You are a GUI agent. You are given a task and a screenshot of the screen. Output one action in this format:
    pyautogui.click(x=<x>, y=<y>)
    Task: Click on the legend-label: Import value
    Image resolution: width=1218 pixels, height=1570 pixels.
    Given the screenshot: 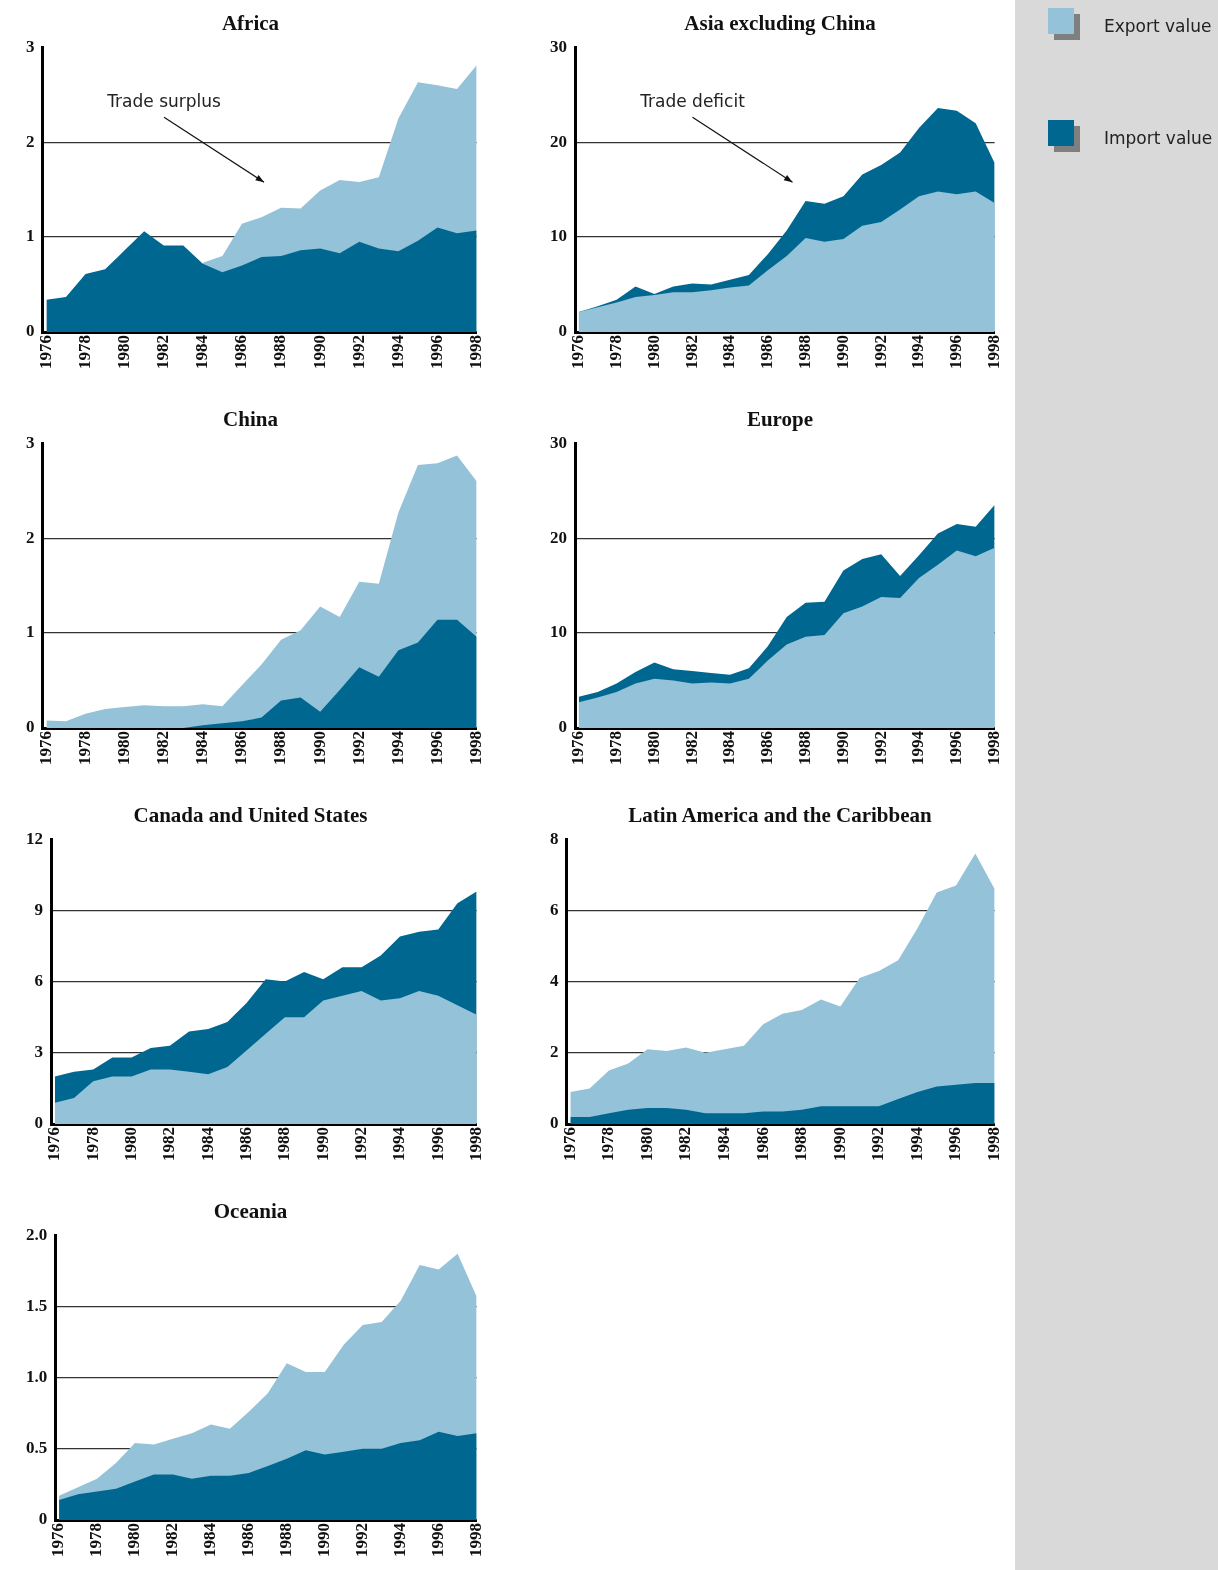 What is the action you would take?
    pyautogui.click(x=1158, y=137)
    